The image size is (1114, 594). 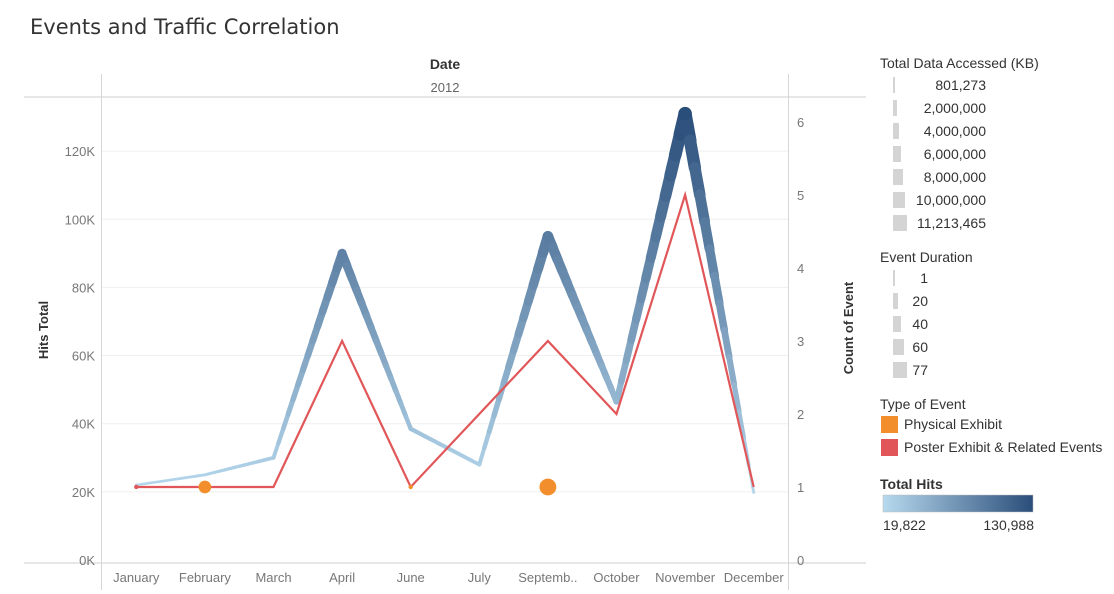 I want to click on x-tick-label: June, so click(x=411, y=577).